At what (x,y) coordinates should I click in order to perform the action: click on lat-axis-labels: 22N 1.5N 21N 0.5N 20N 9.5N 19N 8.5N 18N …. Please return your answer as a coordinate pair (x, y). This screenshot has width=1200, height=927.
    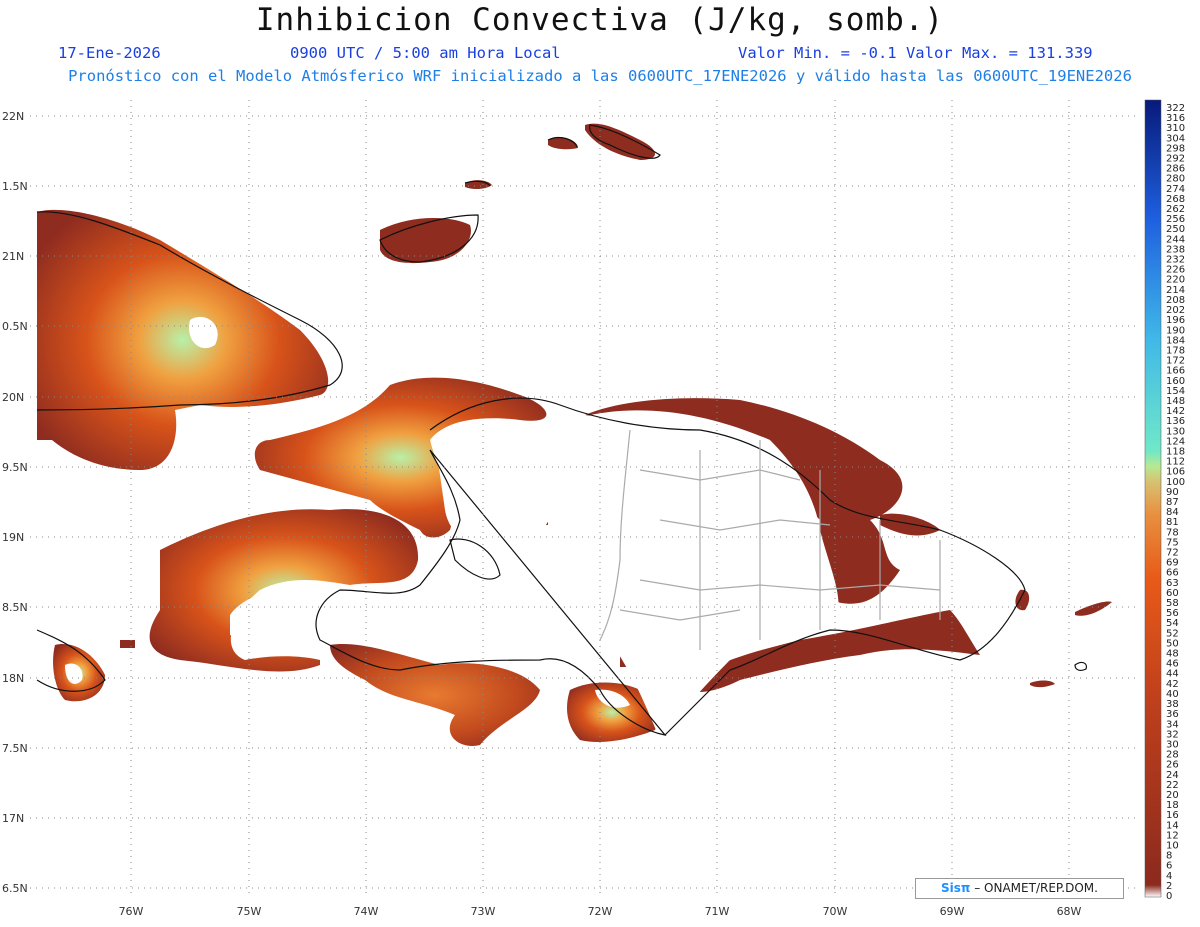
    Looking at the image, I should click on (15, 502).